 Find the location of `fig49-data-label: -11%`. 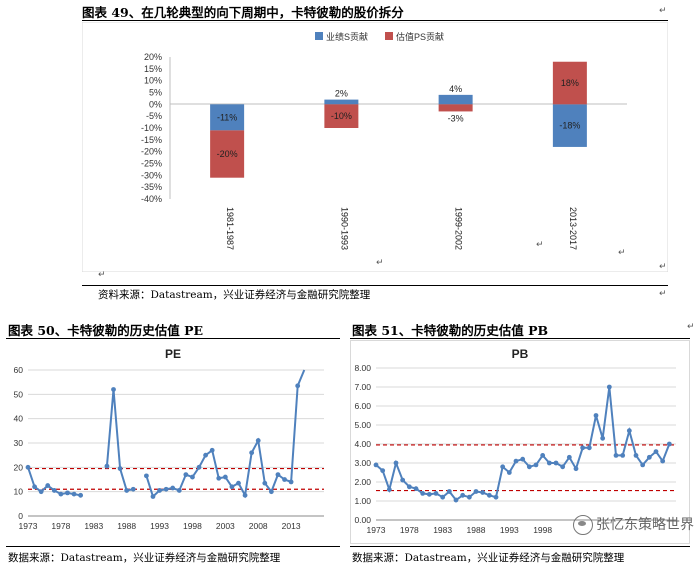

fig49-data-label: -11% is located at coordinates (227, 117).